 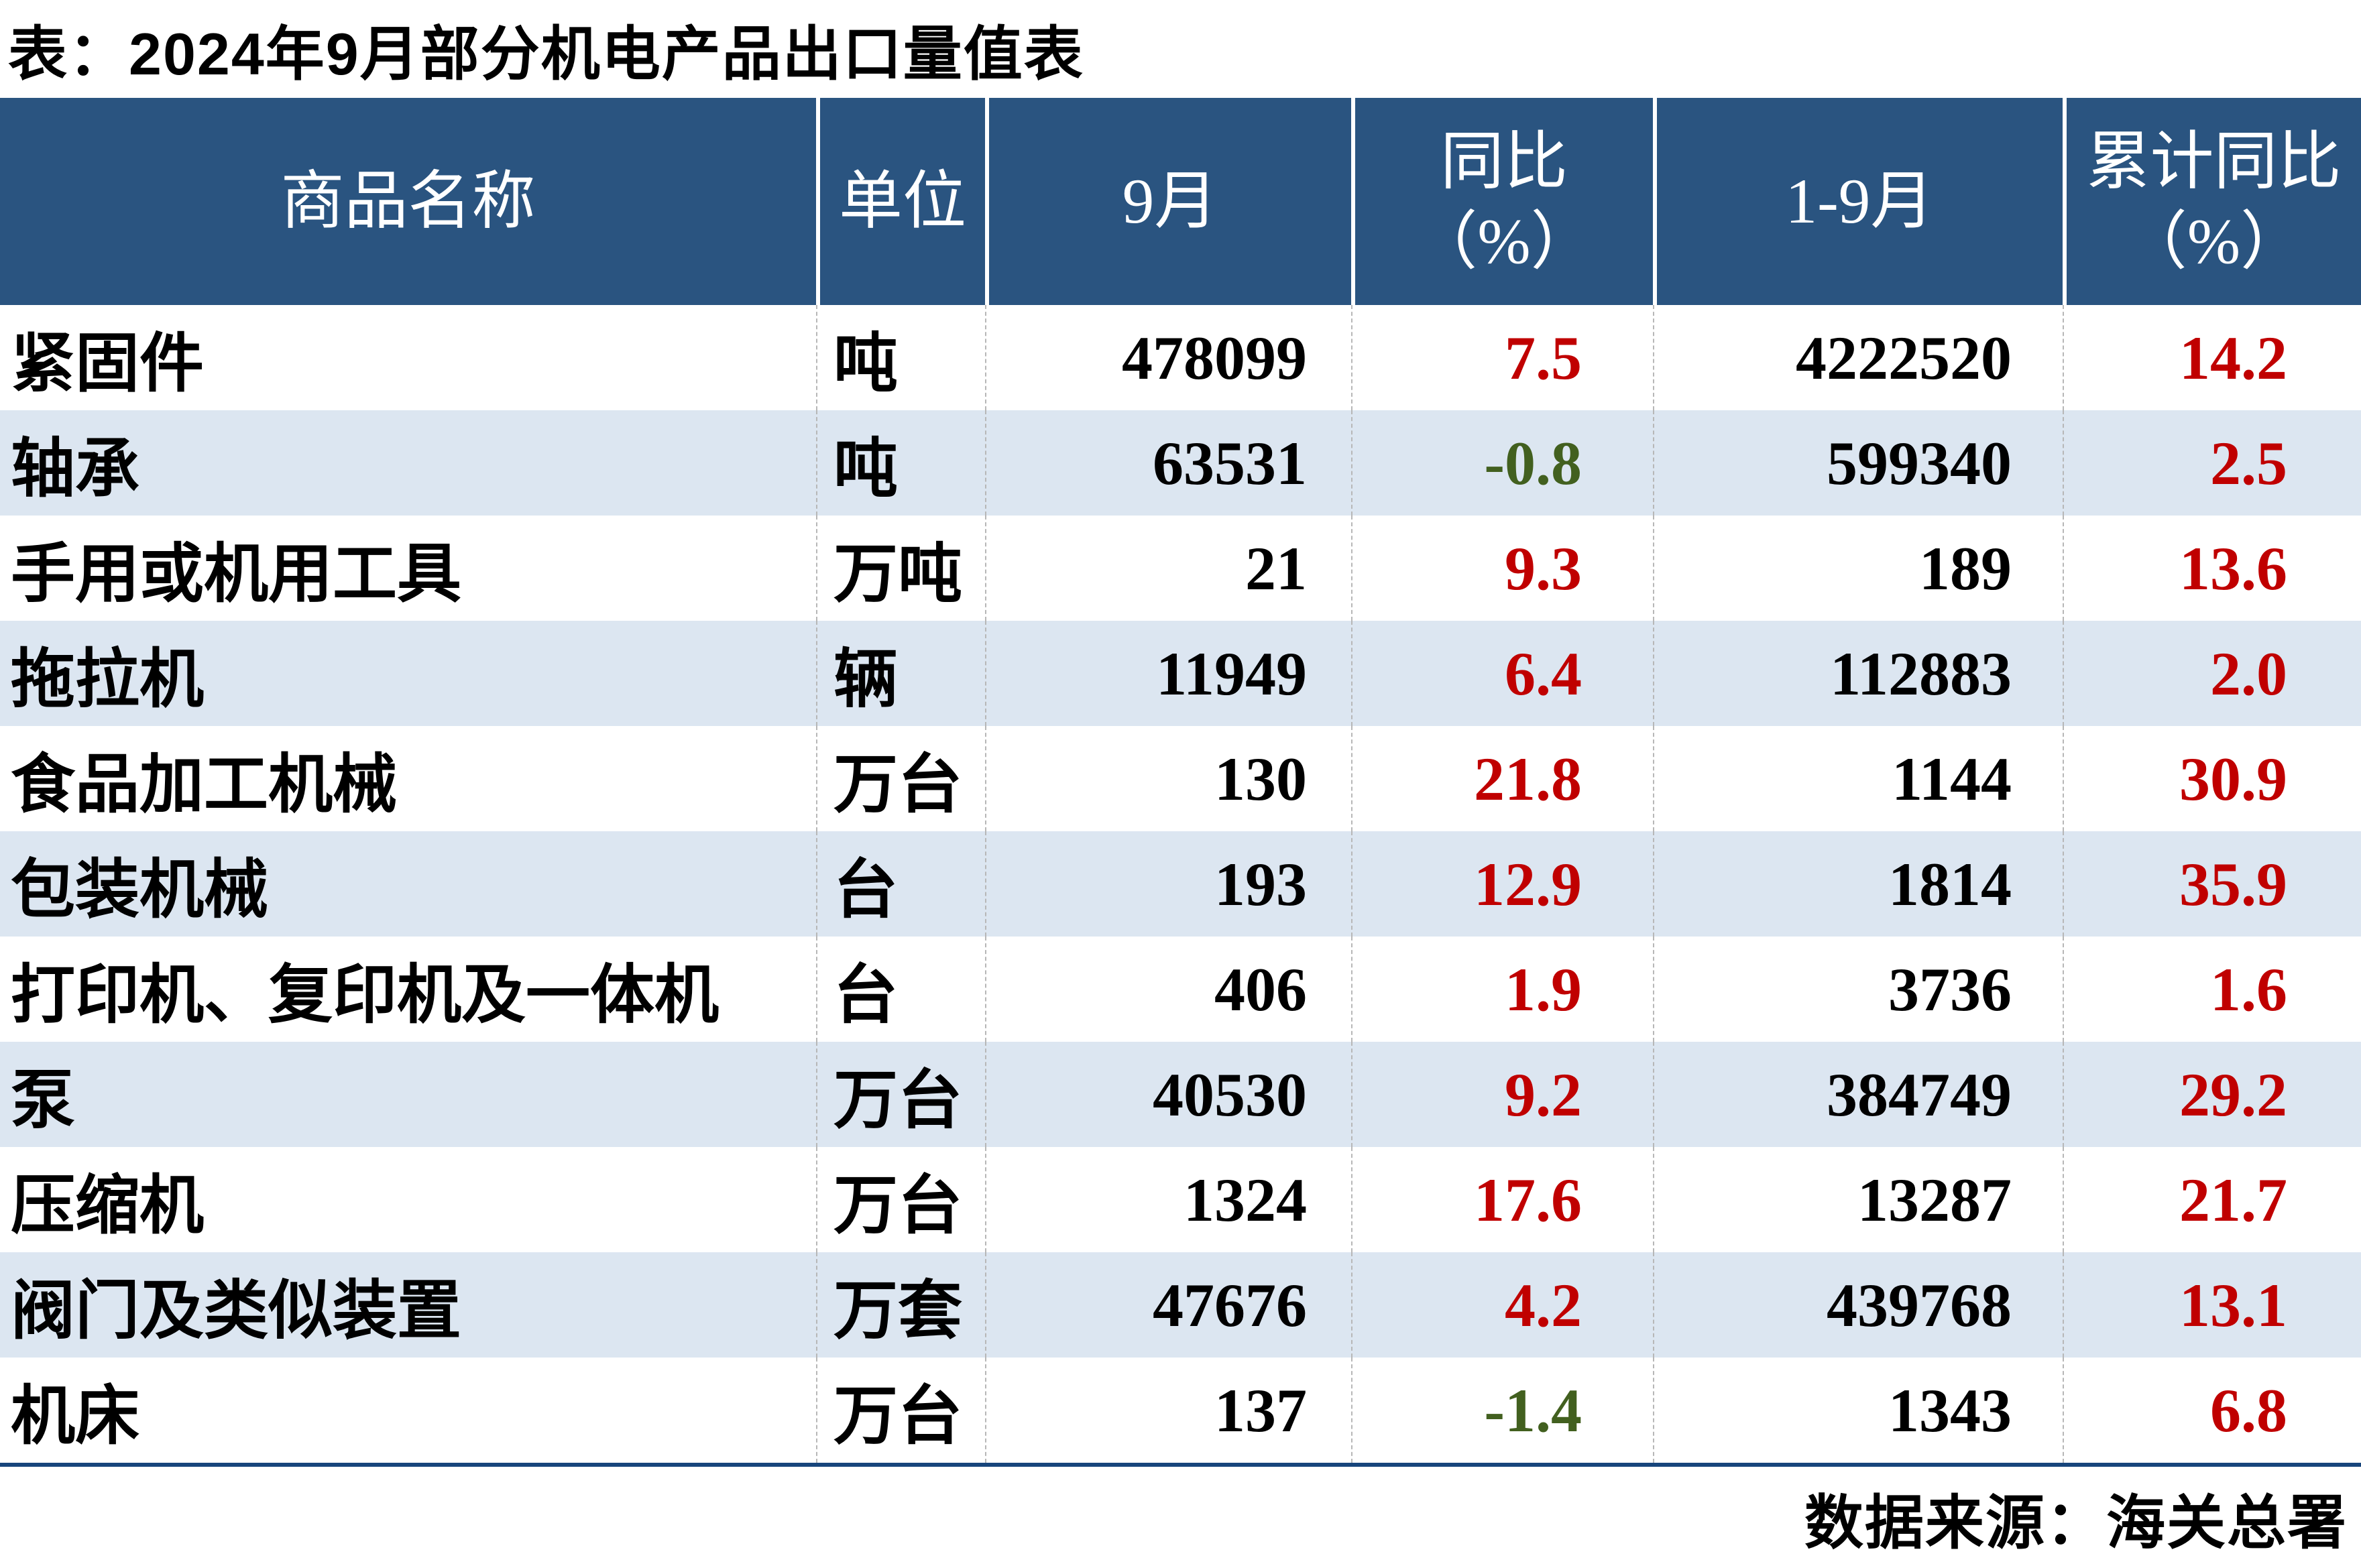 What do you see at coordinates (2212, 673) in the screenshot?
I see `cell-cumulative-yoy-value: 2.0` at bounding box center [2212, 673].